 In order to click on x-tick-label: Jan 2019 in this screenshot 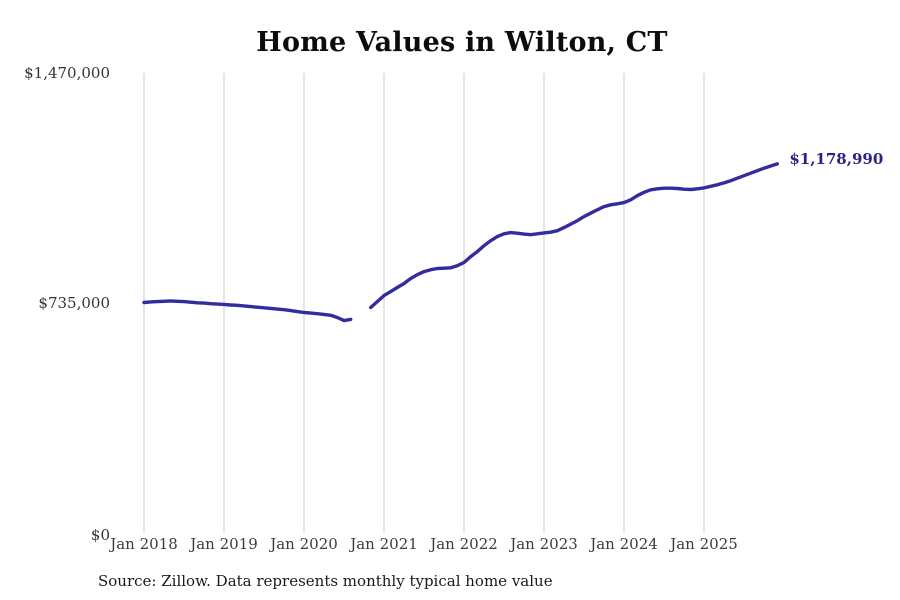, I will do `click(224, 544)`.